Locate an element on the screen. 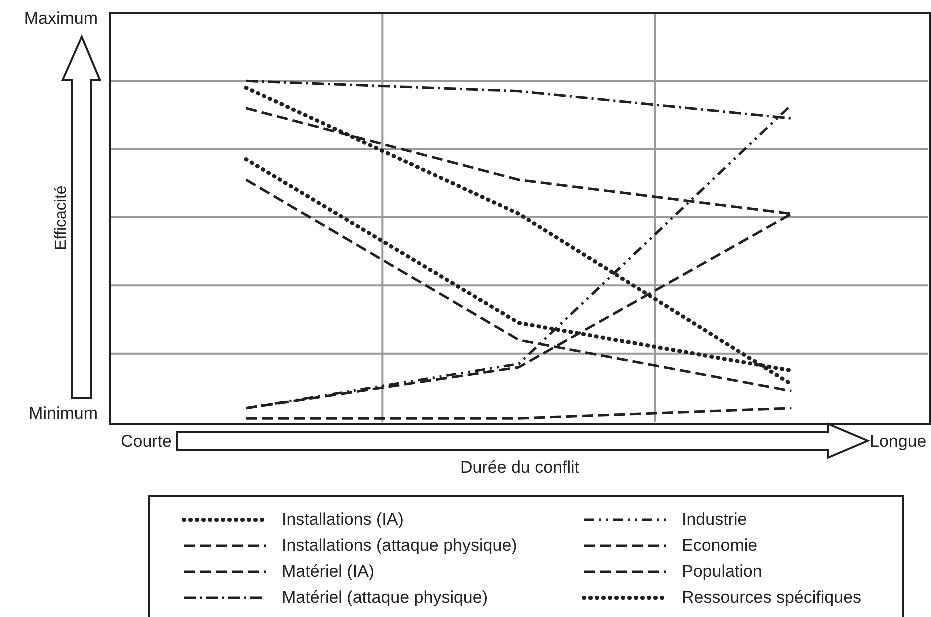 The height and width of the screenshot is (617, 931). legend-label: Matériel (IA) is located at coordinates (328, 572).